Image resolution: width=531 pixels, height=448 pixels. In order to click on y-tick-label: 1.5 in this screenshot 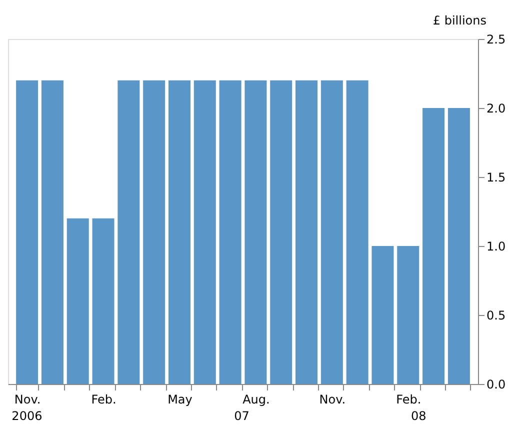, I will do `click(496, 177)`.